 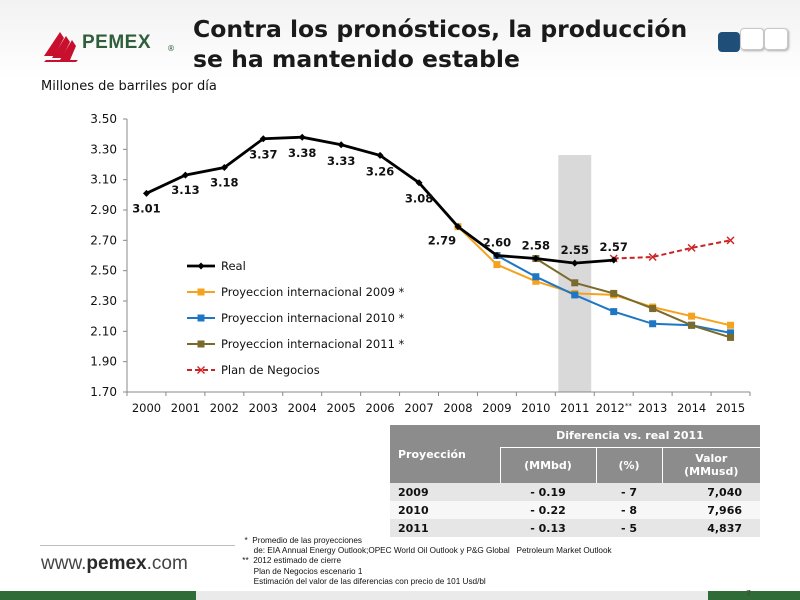 What do you see at coordinates (457, 408) in the screenshot?
I see `x-tick-label: 2008` at bounding box center [457, 408].